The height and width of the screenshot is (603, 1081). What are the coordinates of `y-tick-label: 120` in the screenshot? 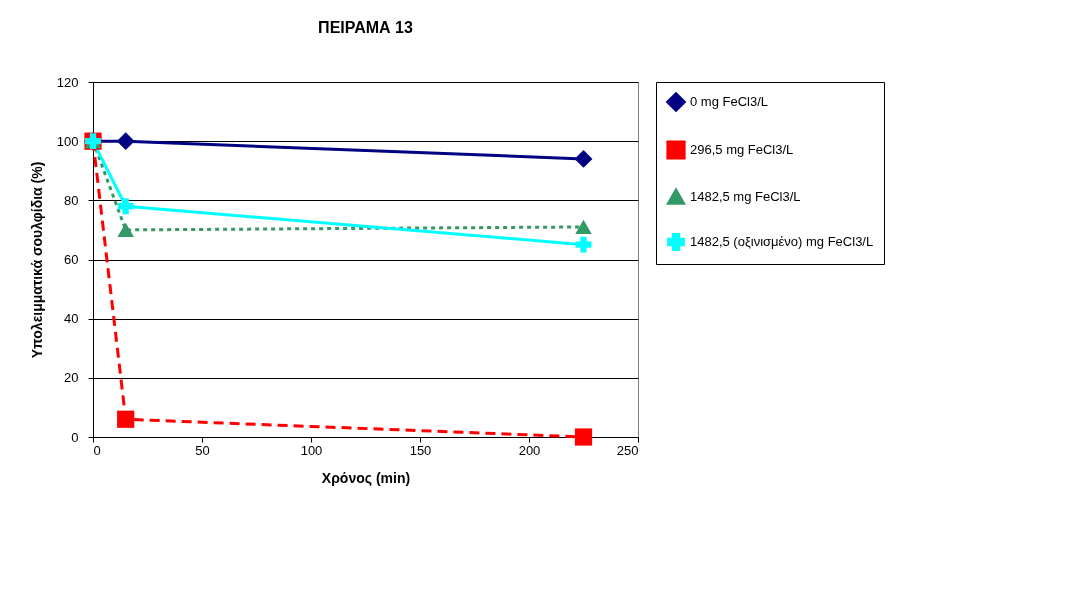 It's located at (67, 82).